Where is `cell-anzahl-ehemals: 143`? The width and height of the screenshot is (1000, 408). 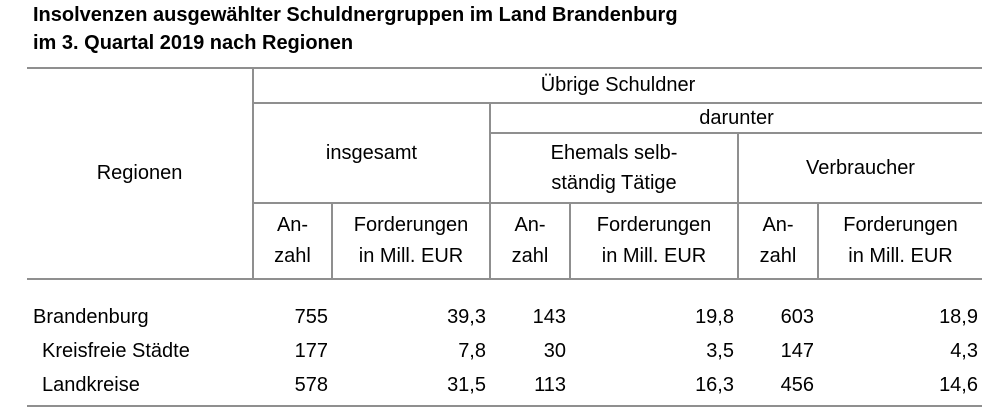 cell-anzahl-ehemals: 143 is located at coordinates (549, 316).